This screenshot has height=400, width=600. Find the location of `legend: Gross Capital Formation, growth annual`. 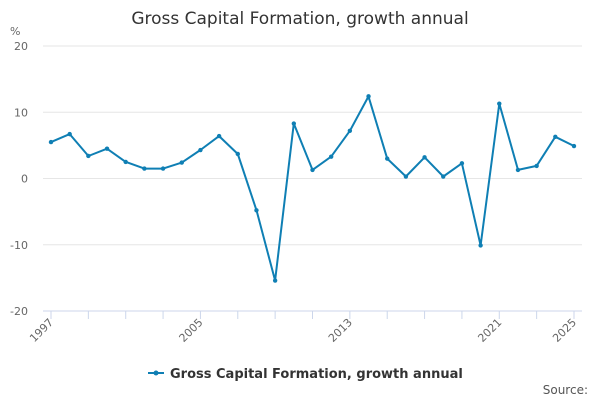

legend: Gross Capital Formation, growth annual is located at coordinates (305, 374).